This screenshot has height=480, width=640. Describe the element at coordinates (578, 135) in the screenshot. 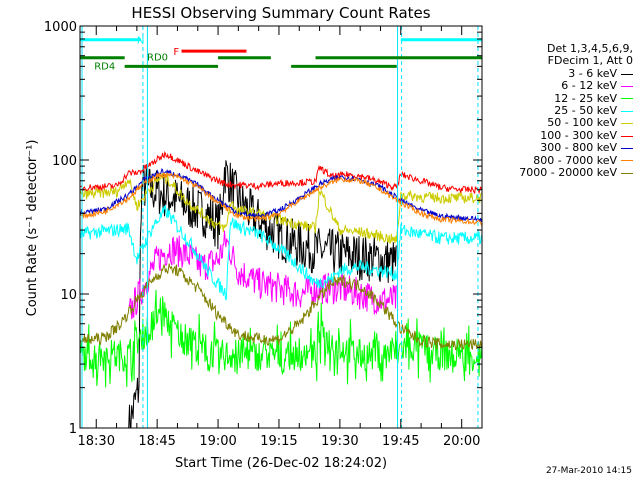

I see `legend-label: 100 - 300 keV` at that location.